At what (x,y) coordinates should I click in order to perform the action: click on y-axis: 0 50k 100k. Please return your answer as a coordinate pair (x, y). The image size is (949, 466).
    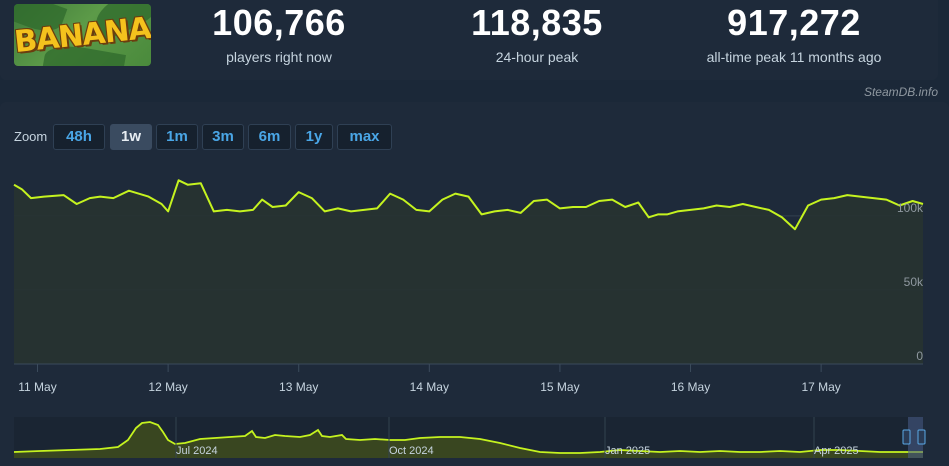
    Looking at the image, I should click on (910, 282).